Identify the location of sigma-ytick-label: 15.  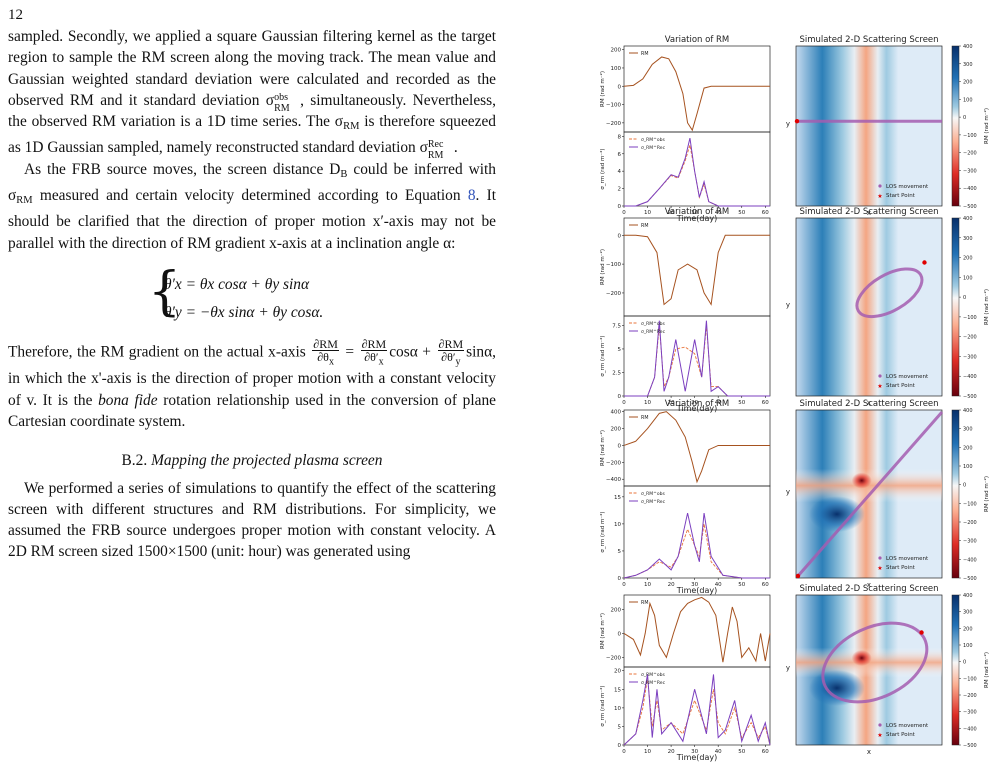
(617, 498).